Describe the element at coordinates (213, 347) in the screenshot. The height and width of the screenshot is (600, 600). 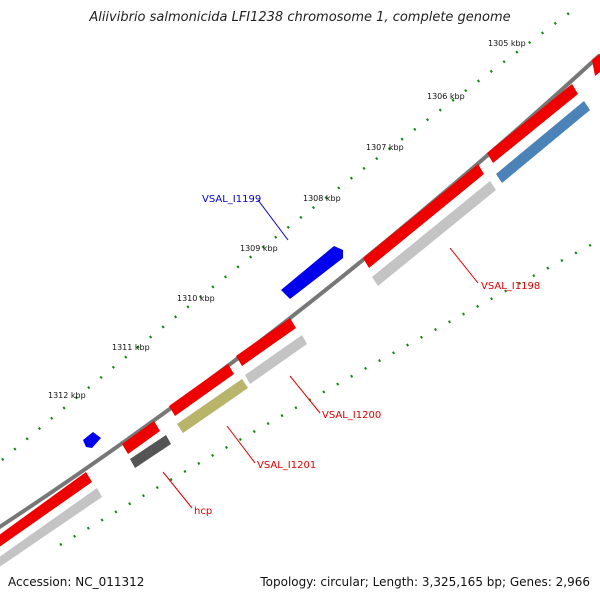
I see `gene-track-reverse` at that location.